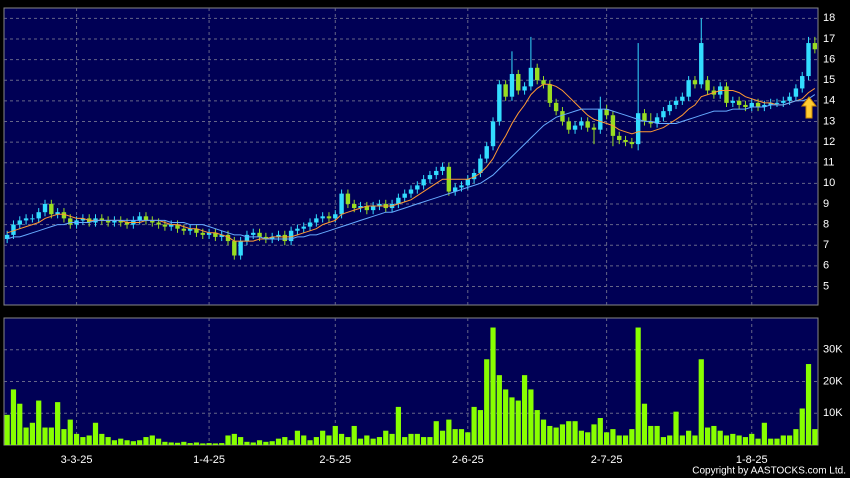 Image resolution: width=850 pixels, height=478 pixels. I want to click on y-tick-label: 30K, so click(833, 350).